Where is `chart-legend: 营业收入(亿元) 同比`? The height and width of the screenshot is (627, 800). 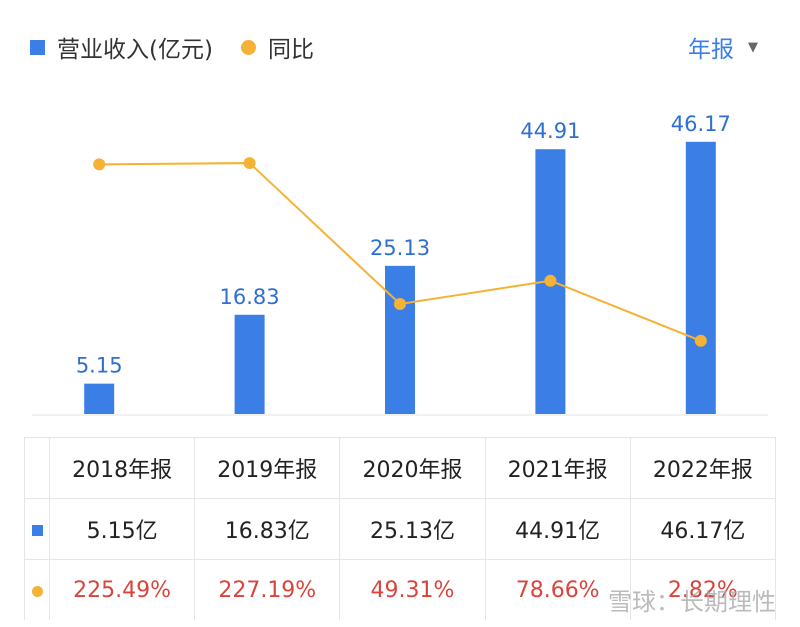 chart-legend: 营业收入(亿元) 同比 is located at coordinates (172, 47).